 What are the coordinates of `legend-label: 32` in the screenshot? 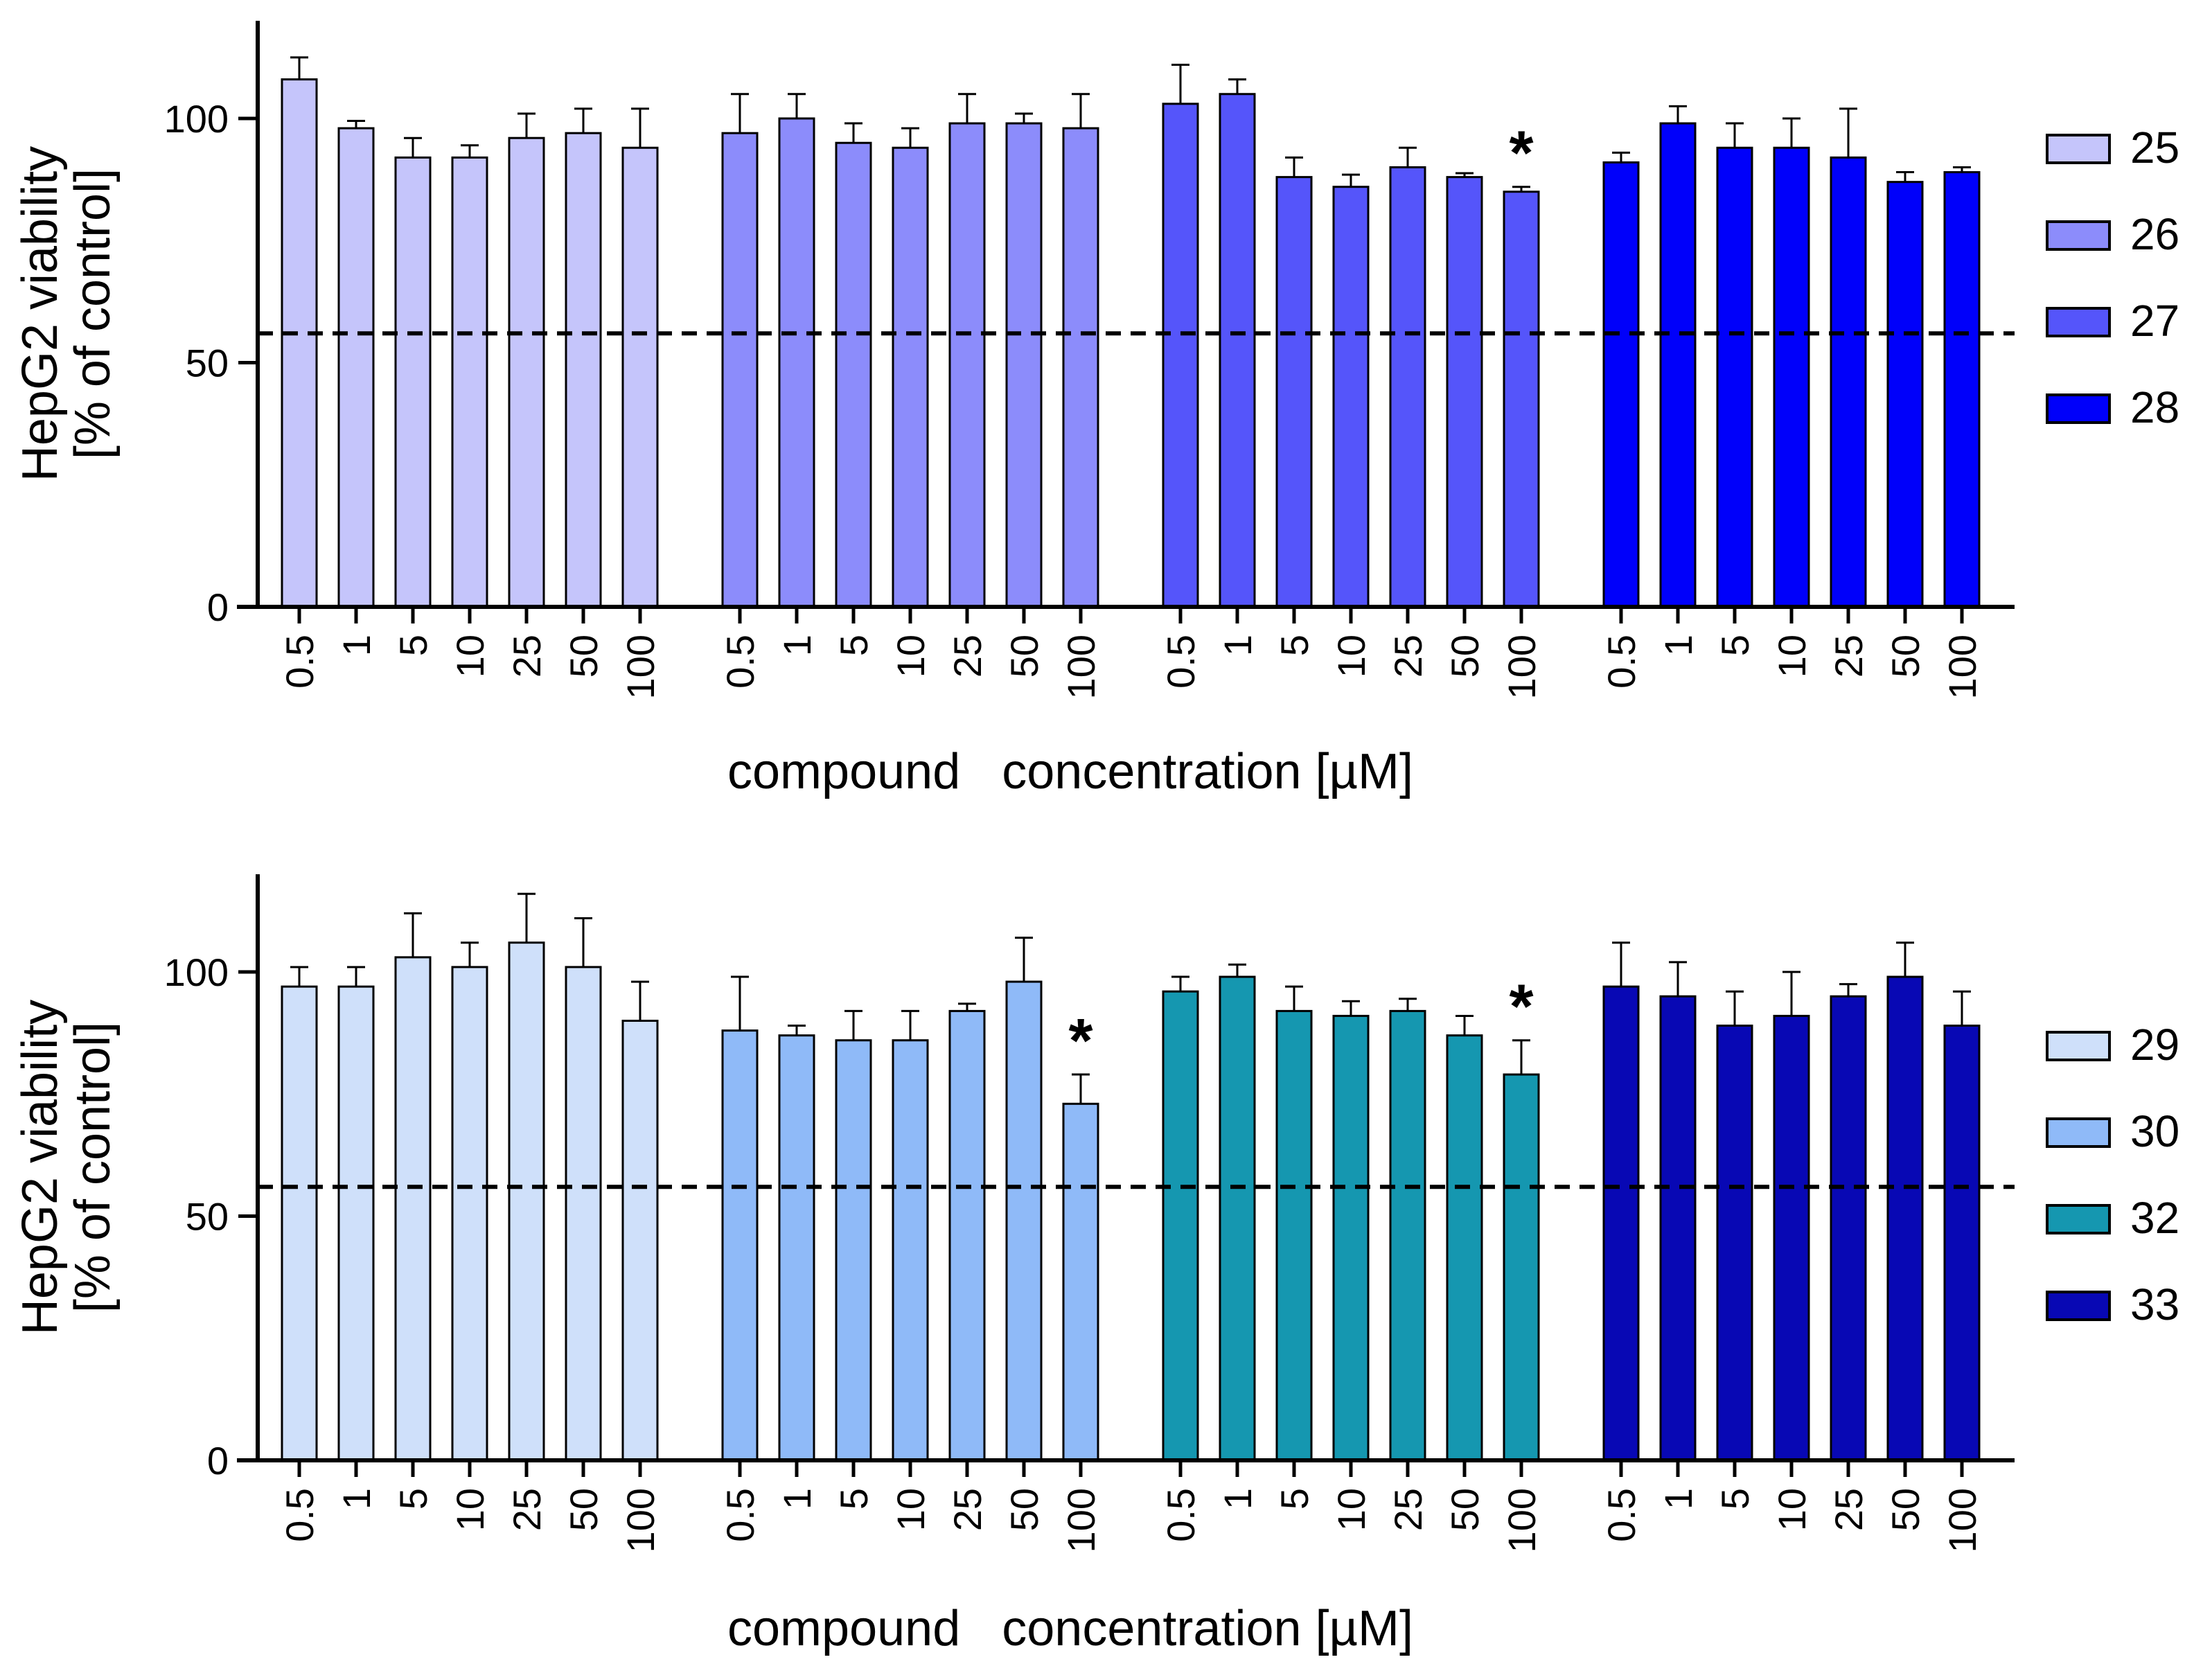 It's located at (2154, 1218).